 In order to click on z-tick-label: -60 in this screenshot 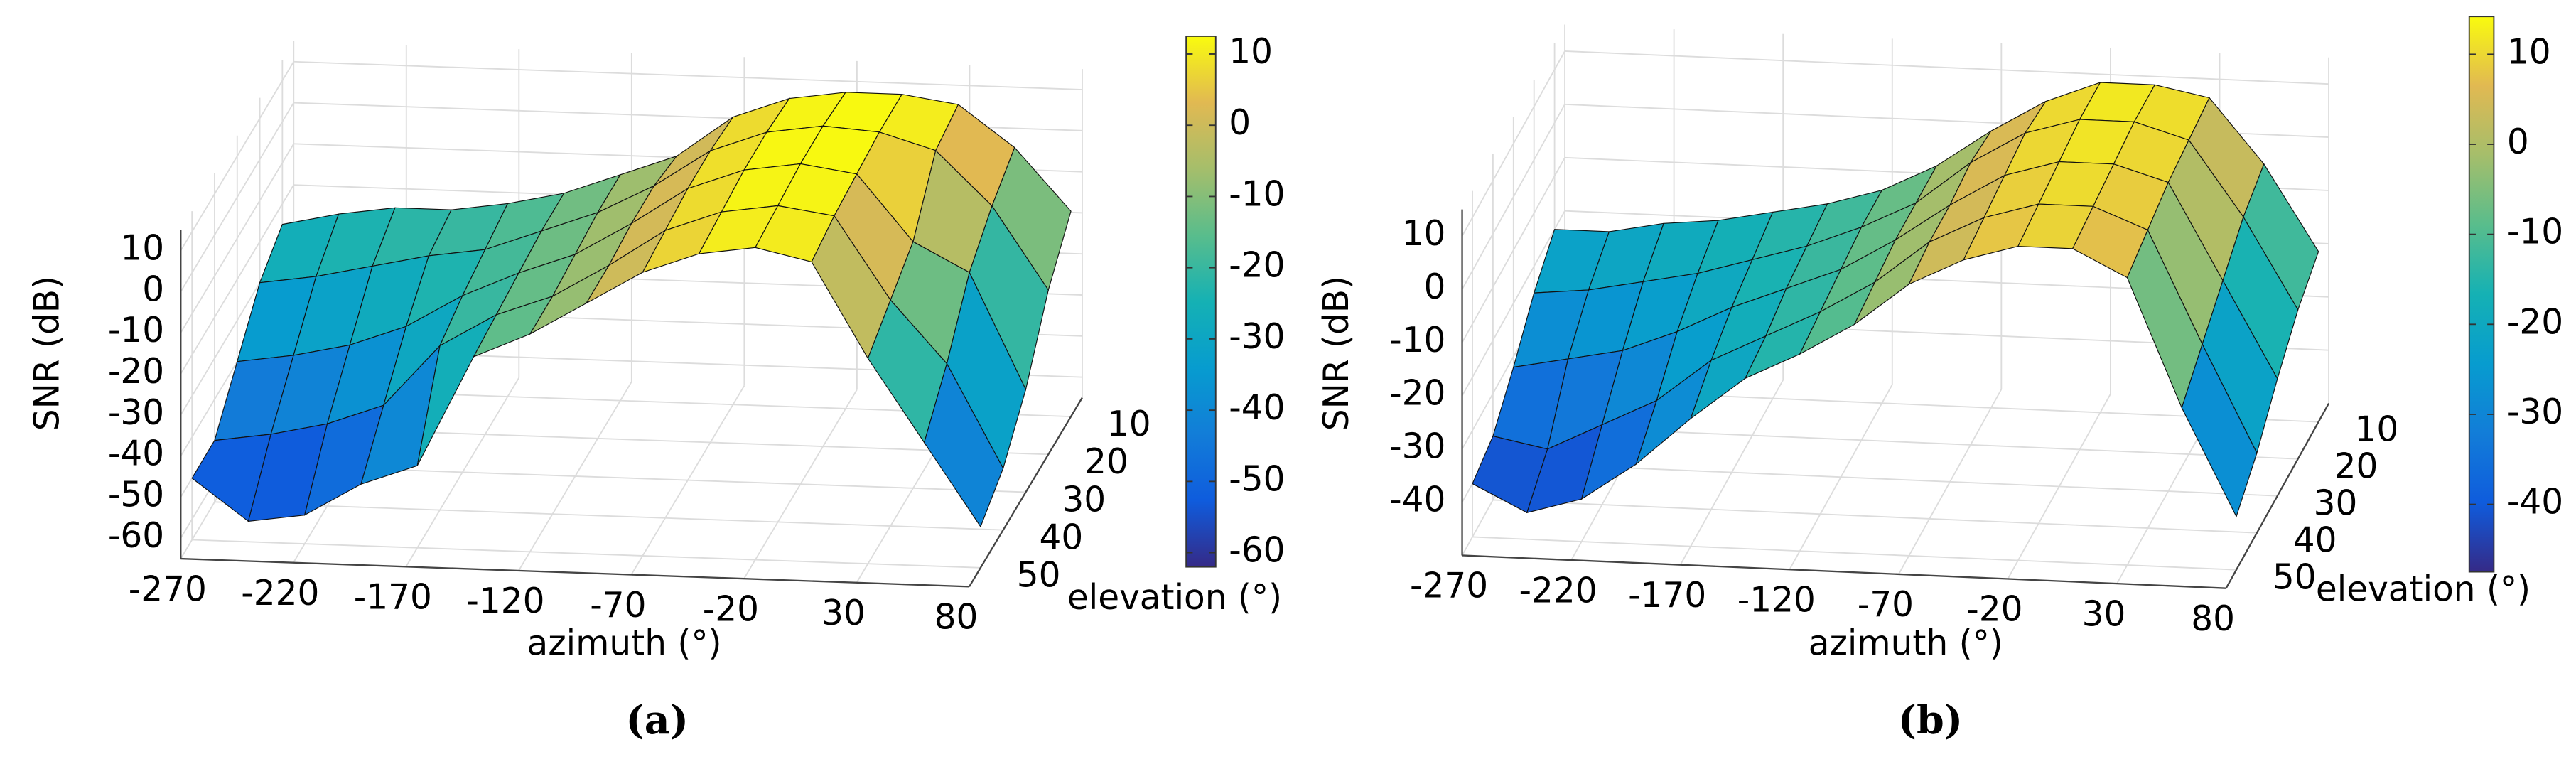, I will do `click(136, 536)`.